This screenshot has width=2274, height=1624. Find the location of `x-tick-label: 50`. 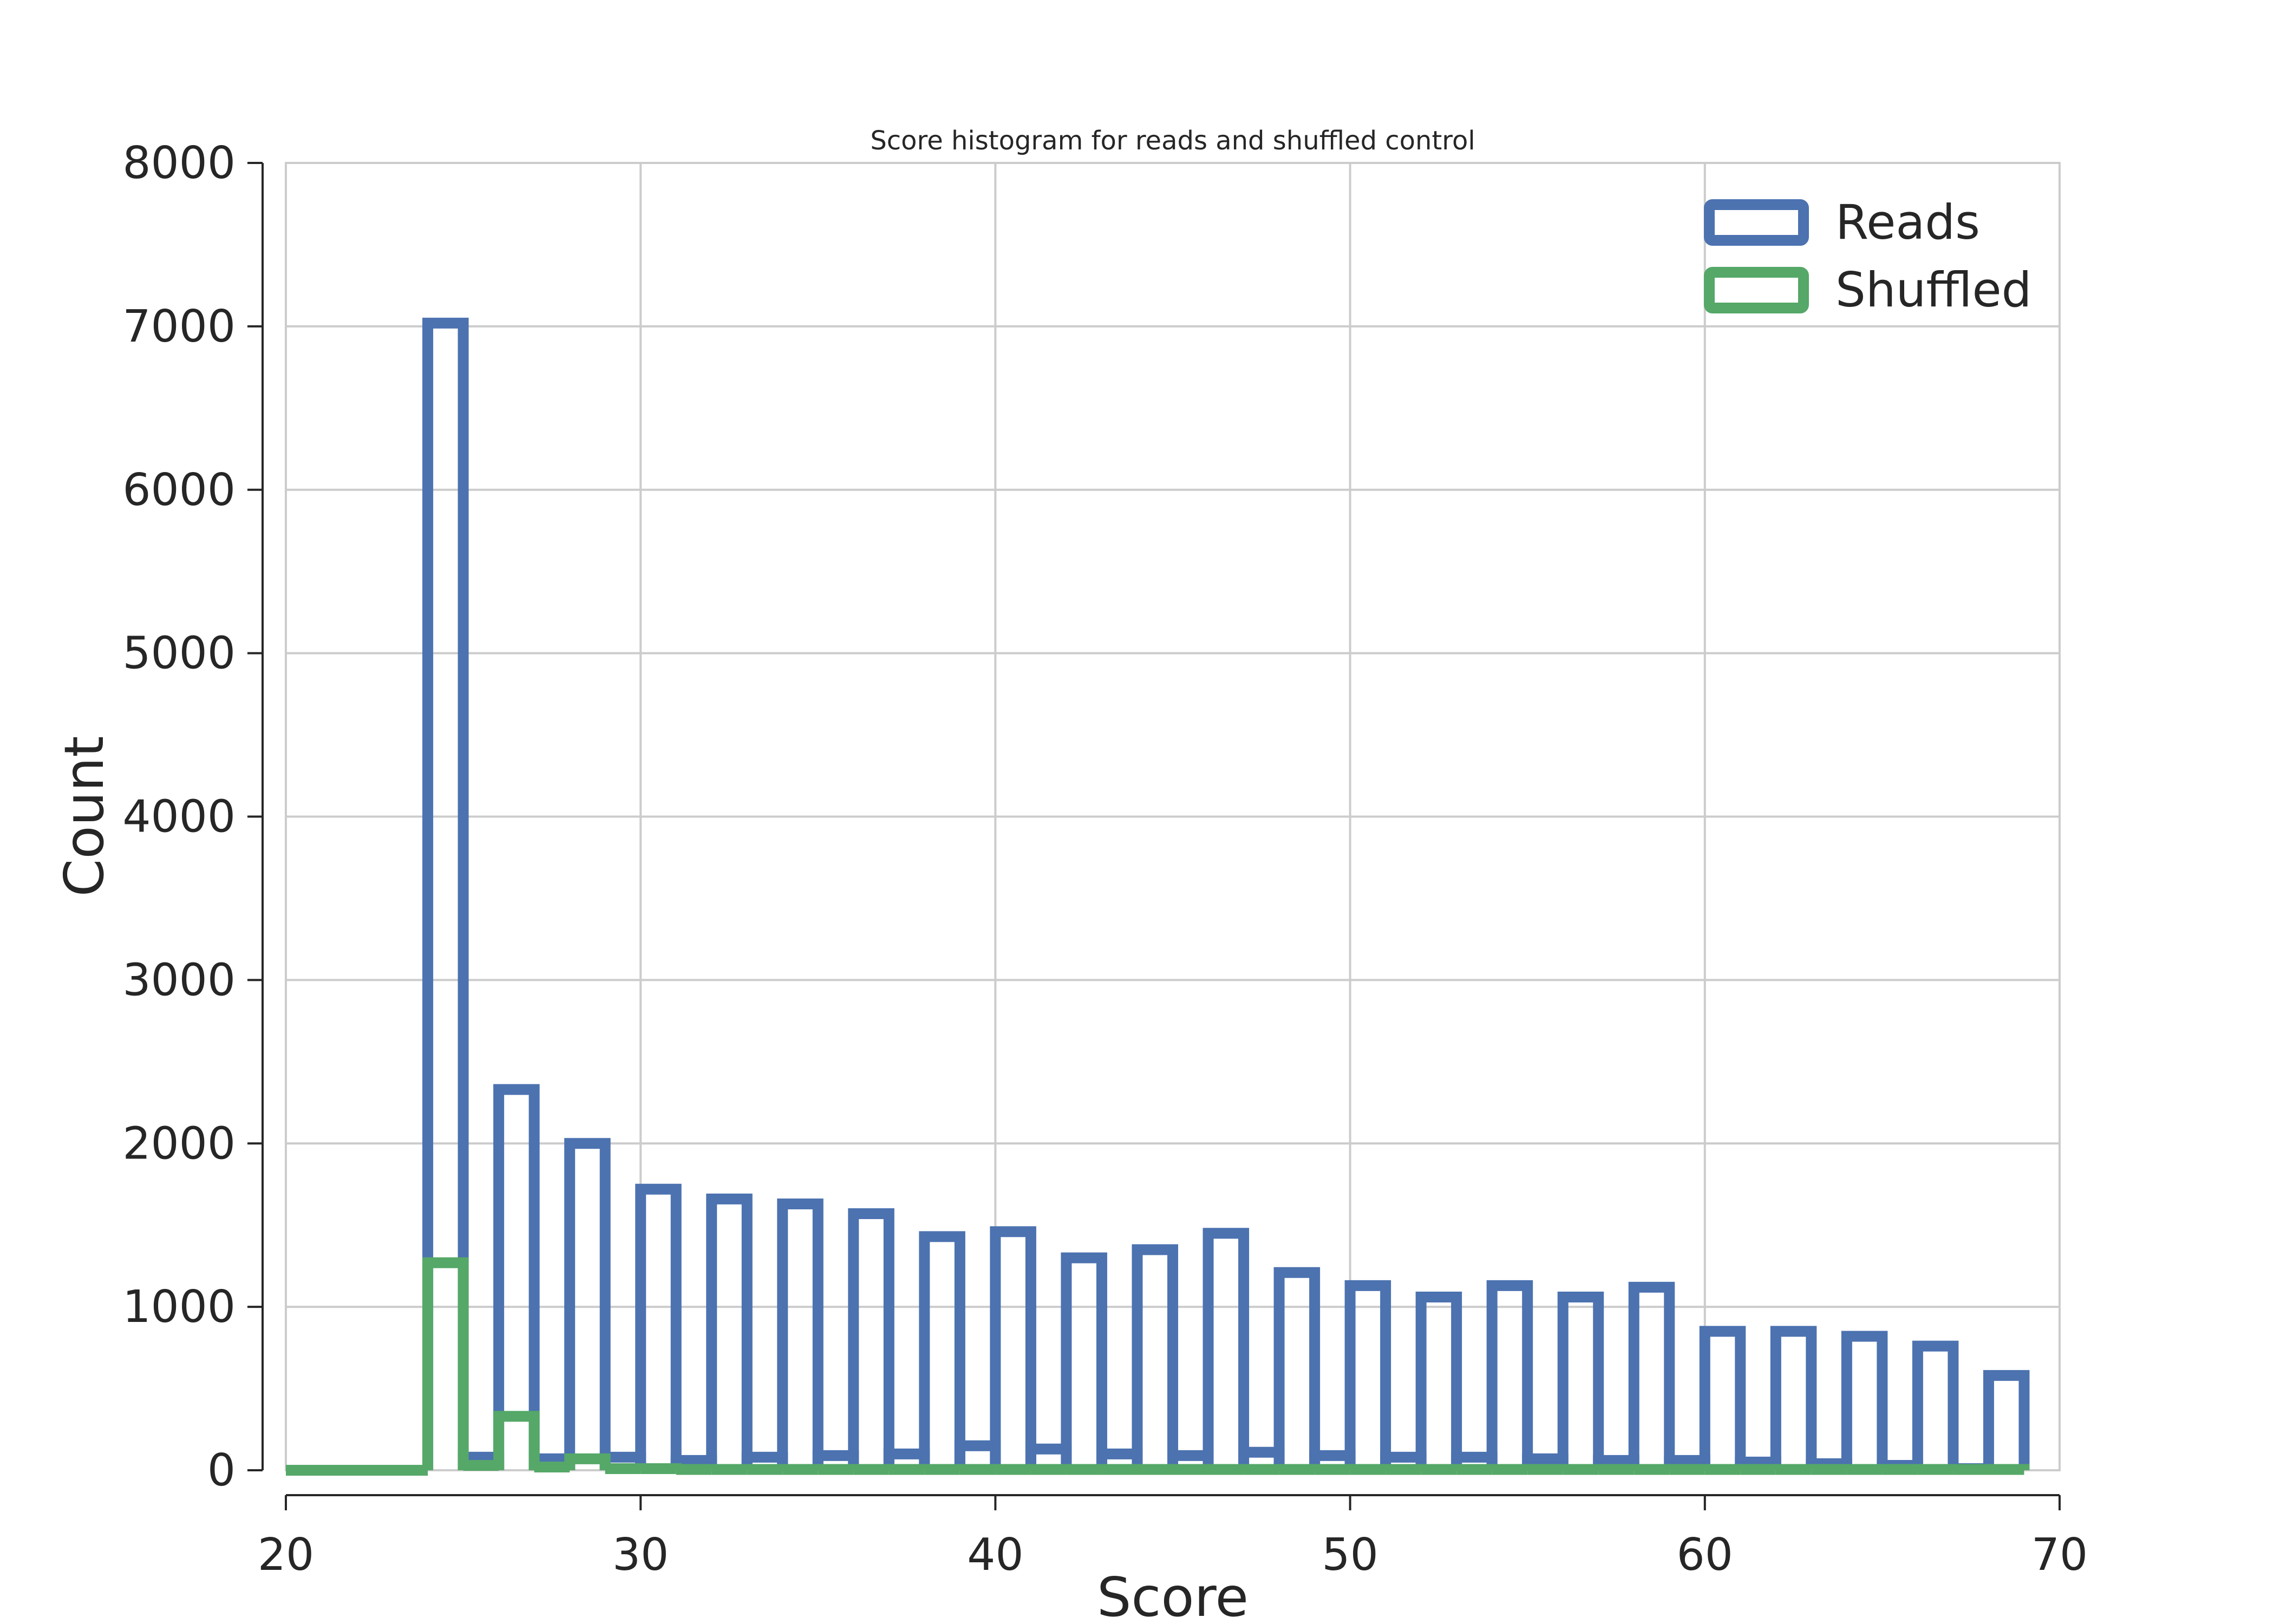

x-tick-label: 50 is located at coordinates (1350, 1555).